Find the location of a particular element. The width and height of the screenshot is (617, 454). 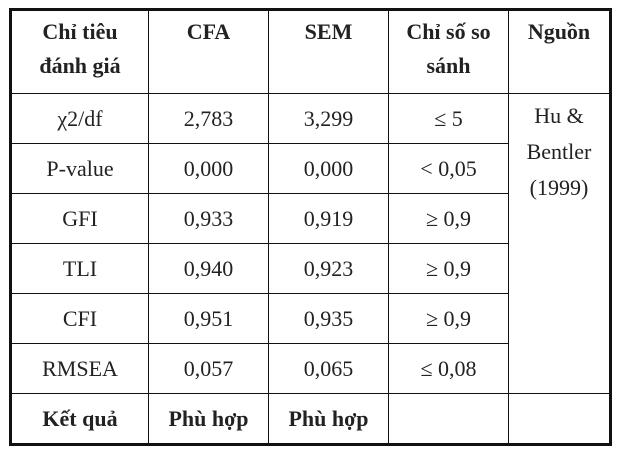

table-row: GFI 0,933 0,919 ≥ 0,9 is located at coordinates (310, 218).